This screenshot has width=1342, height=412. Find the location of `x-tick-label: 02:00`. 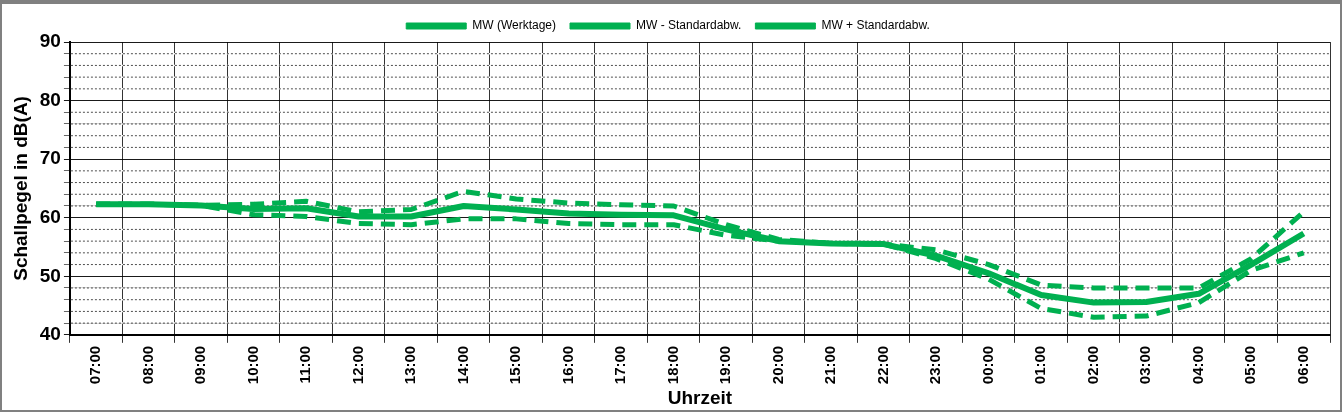

x-tick-label: 02:00 is located at coordinates (1092, 365).